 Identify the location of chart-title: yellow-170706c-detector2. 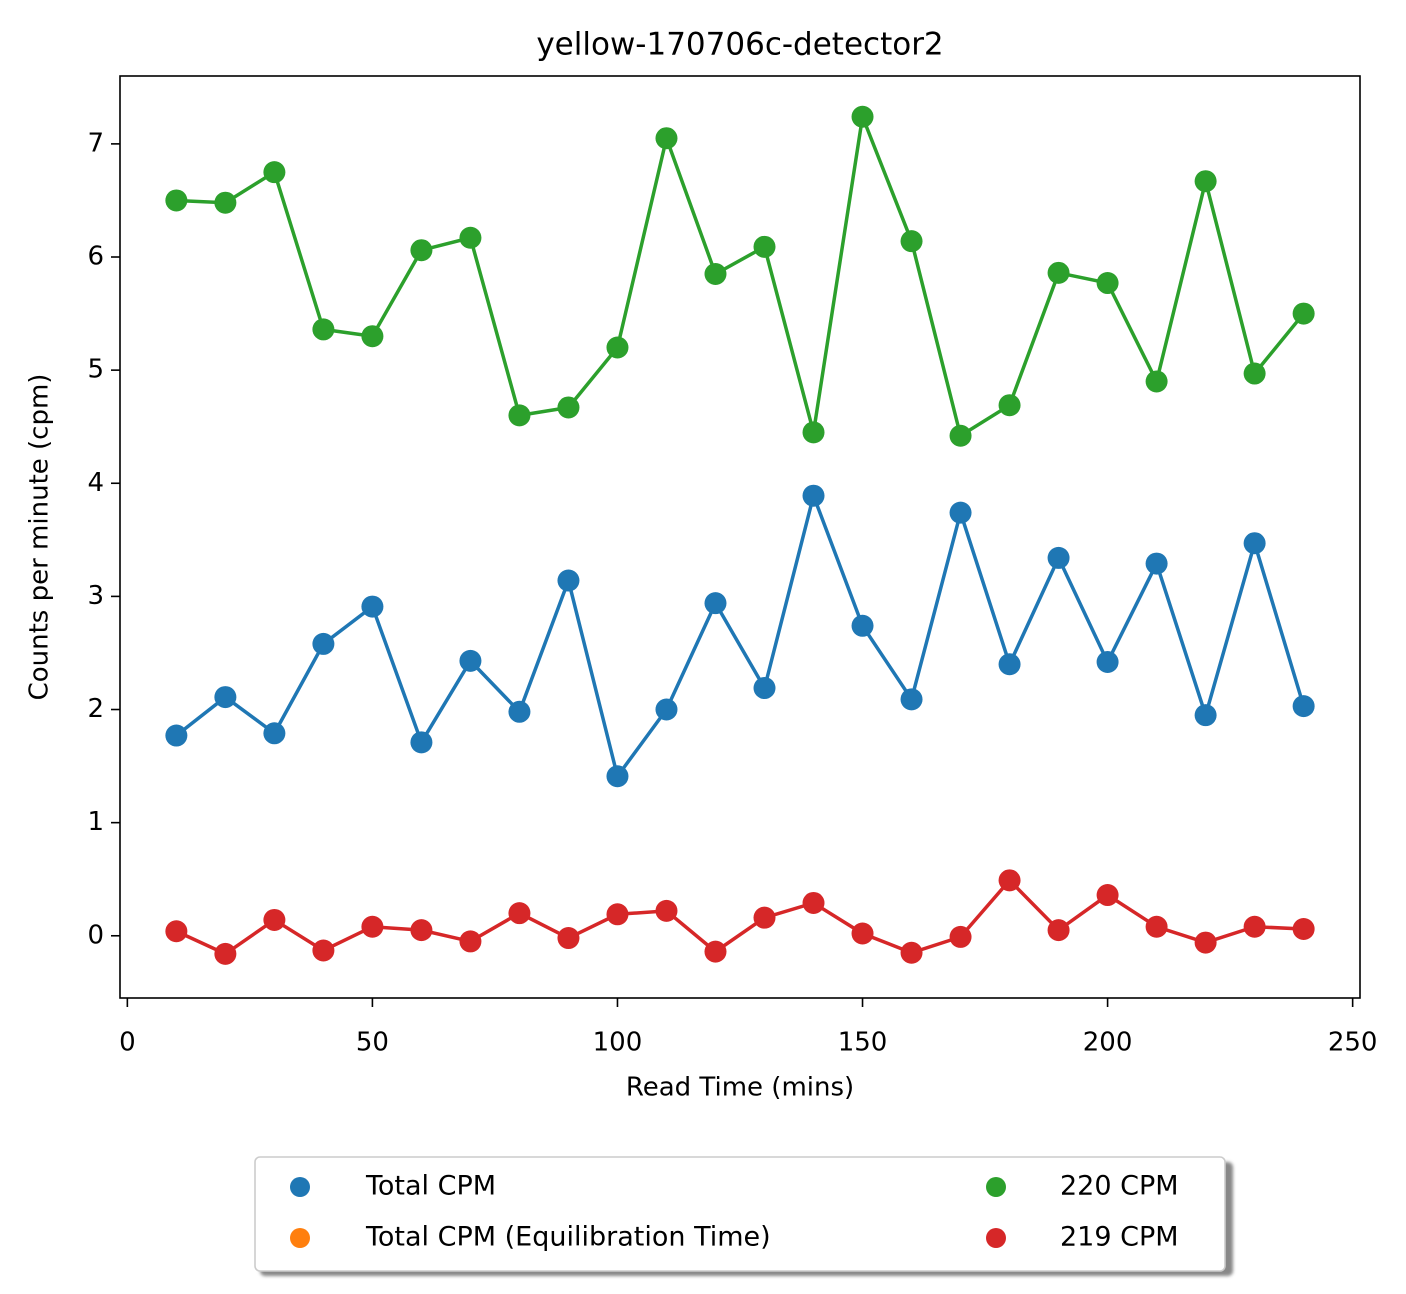
(739, 45).